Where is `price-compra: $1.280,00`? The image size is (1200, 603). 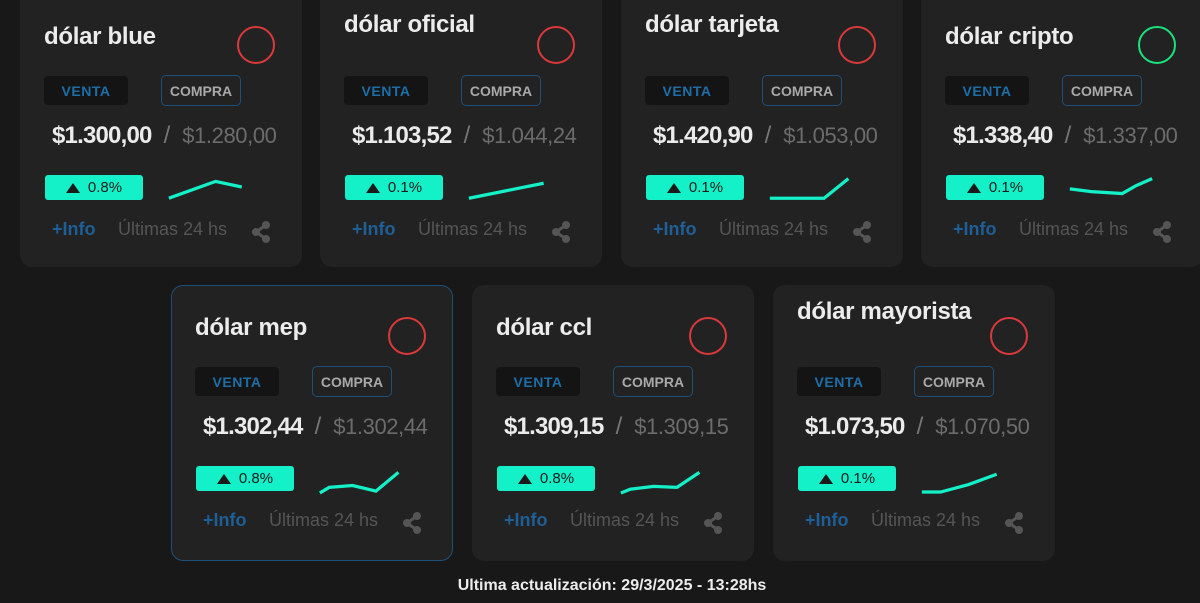
price-compra: $1.280,00 is located at coordinates (229, 135).